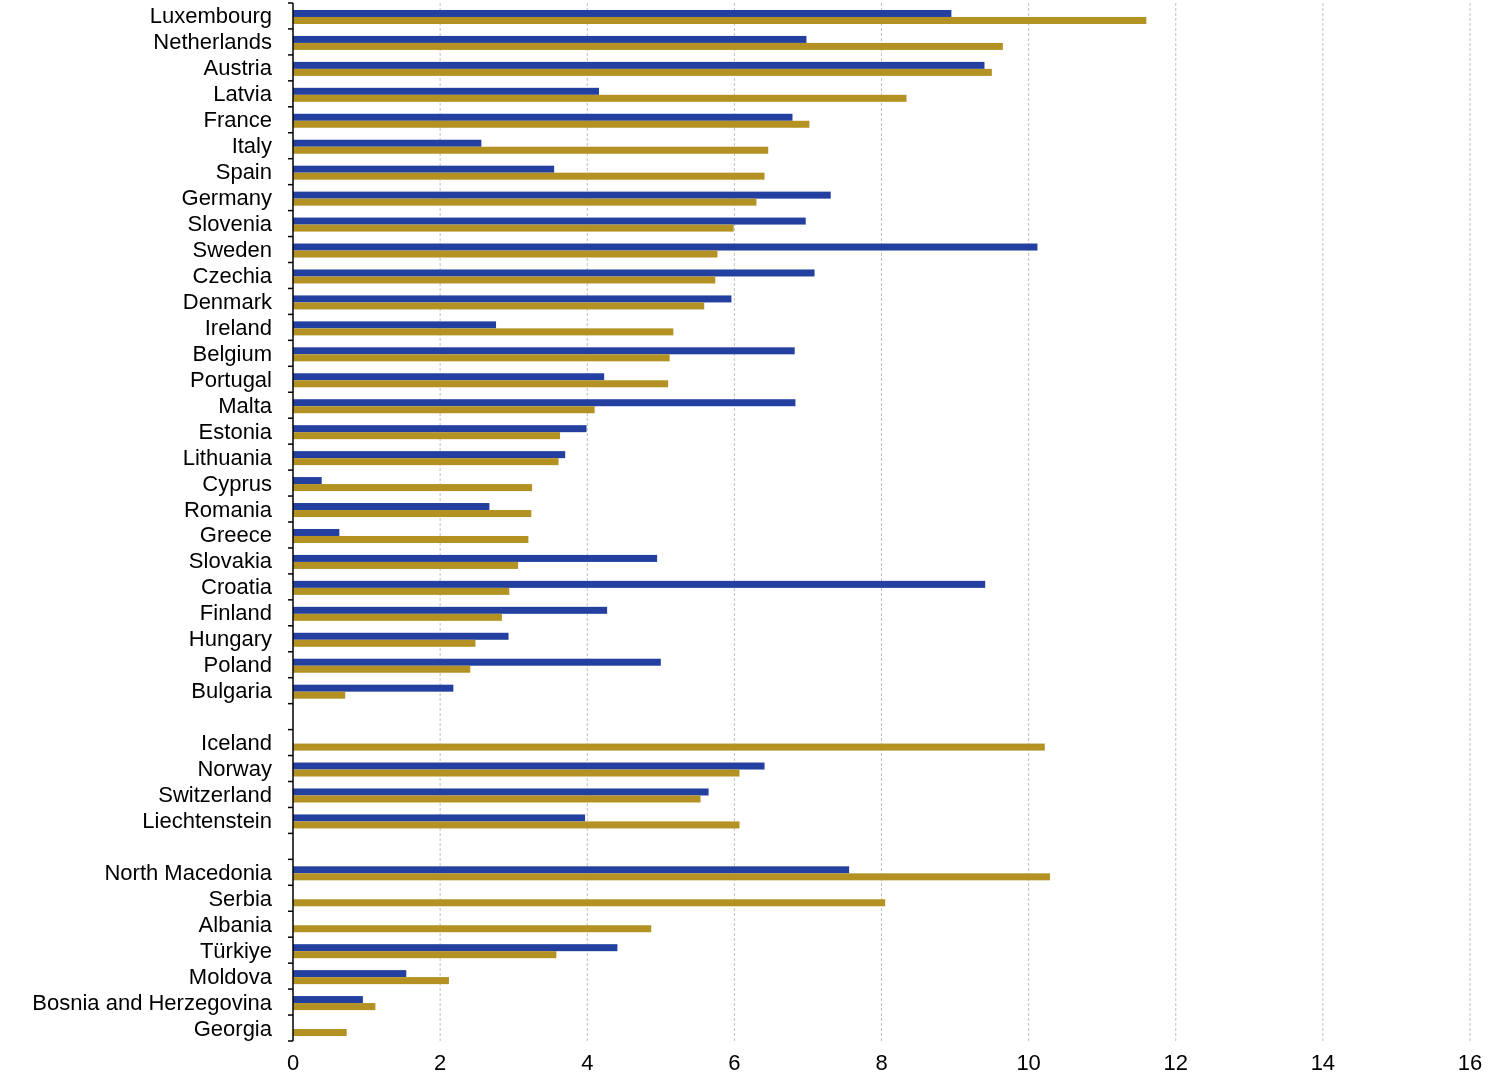 This screenshot has width=1500, height=1080. Describe the element at coordinates (1470, 1062) in the screenshot. I see `x-tick-label: 16` at that location.